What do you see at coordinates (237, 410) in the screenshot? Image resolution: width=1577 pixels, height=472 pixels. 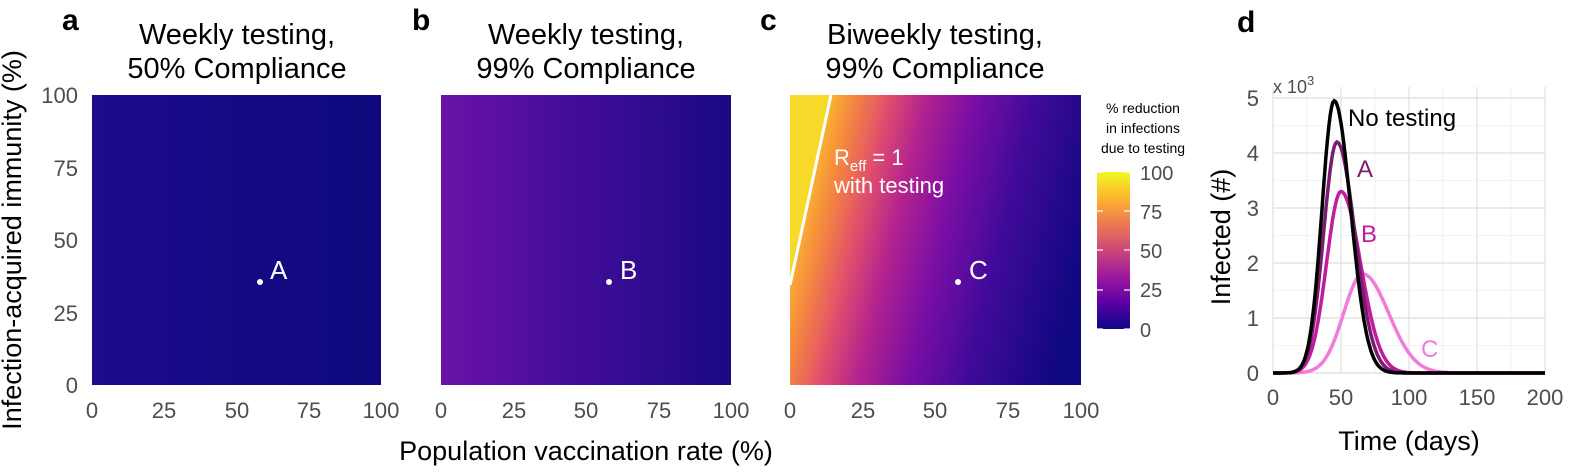 I see `x-tick-a-50: 50` at bounding box center [237, 410].